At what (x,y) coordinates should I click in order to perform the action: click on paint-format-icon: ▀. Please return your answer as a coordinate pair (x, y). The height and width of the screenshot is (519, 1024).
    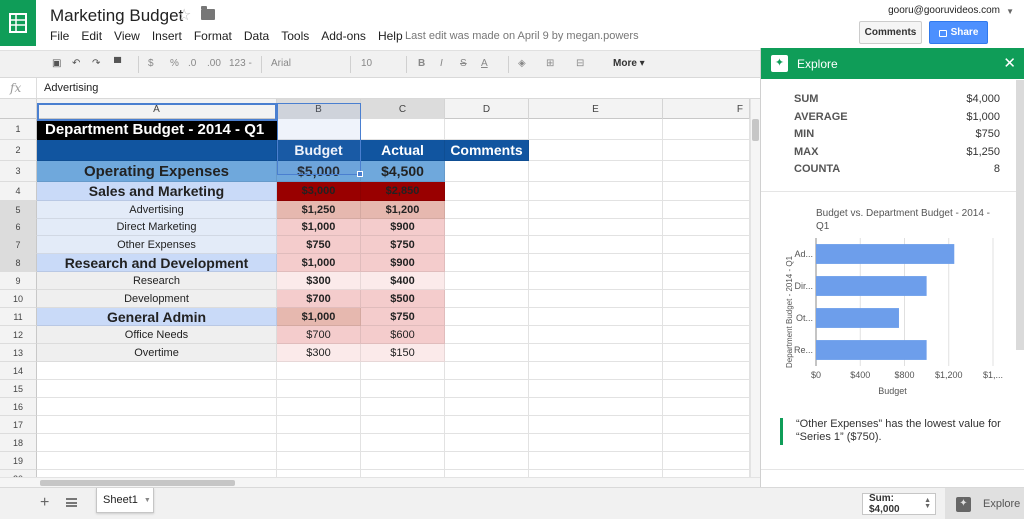
    Looking at the image, I should click on (118, 63).